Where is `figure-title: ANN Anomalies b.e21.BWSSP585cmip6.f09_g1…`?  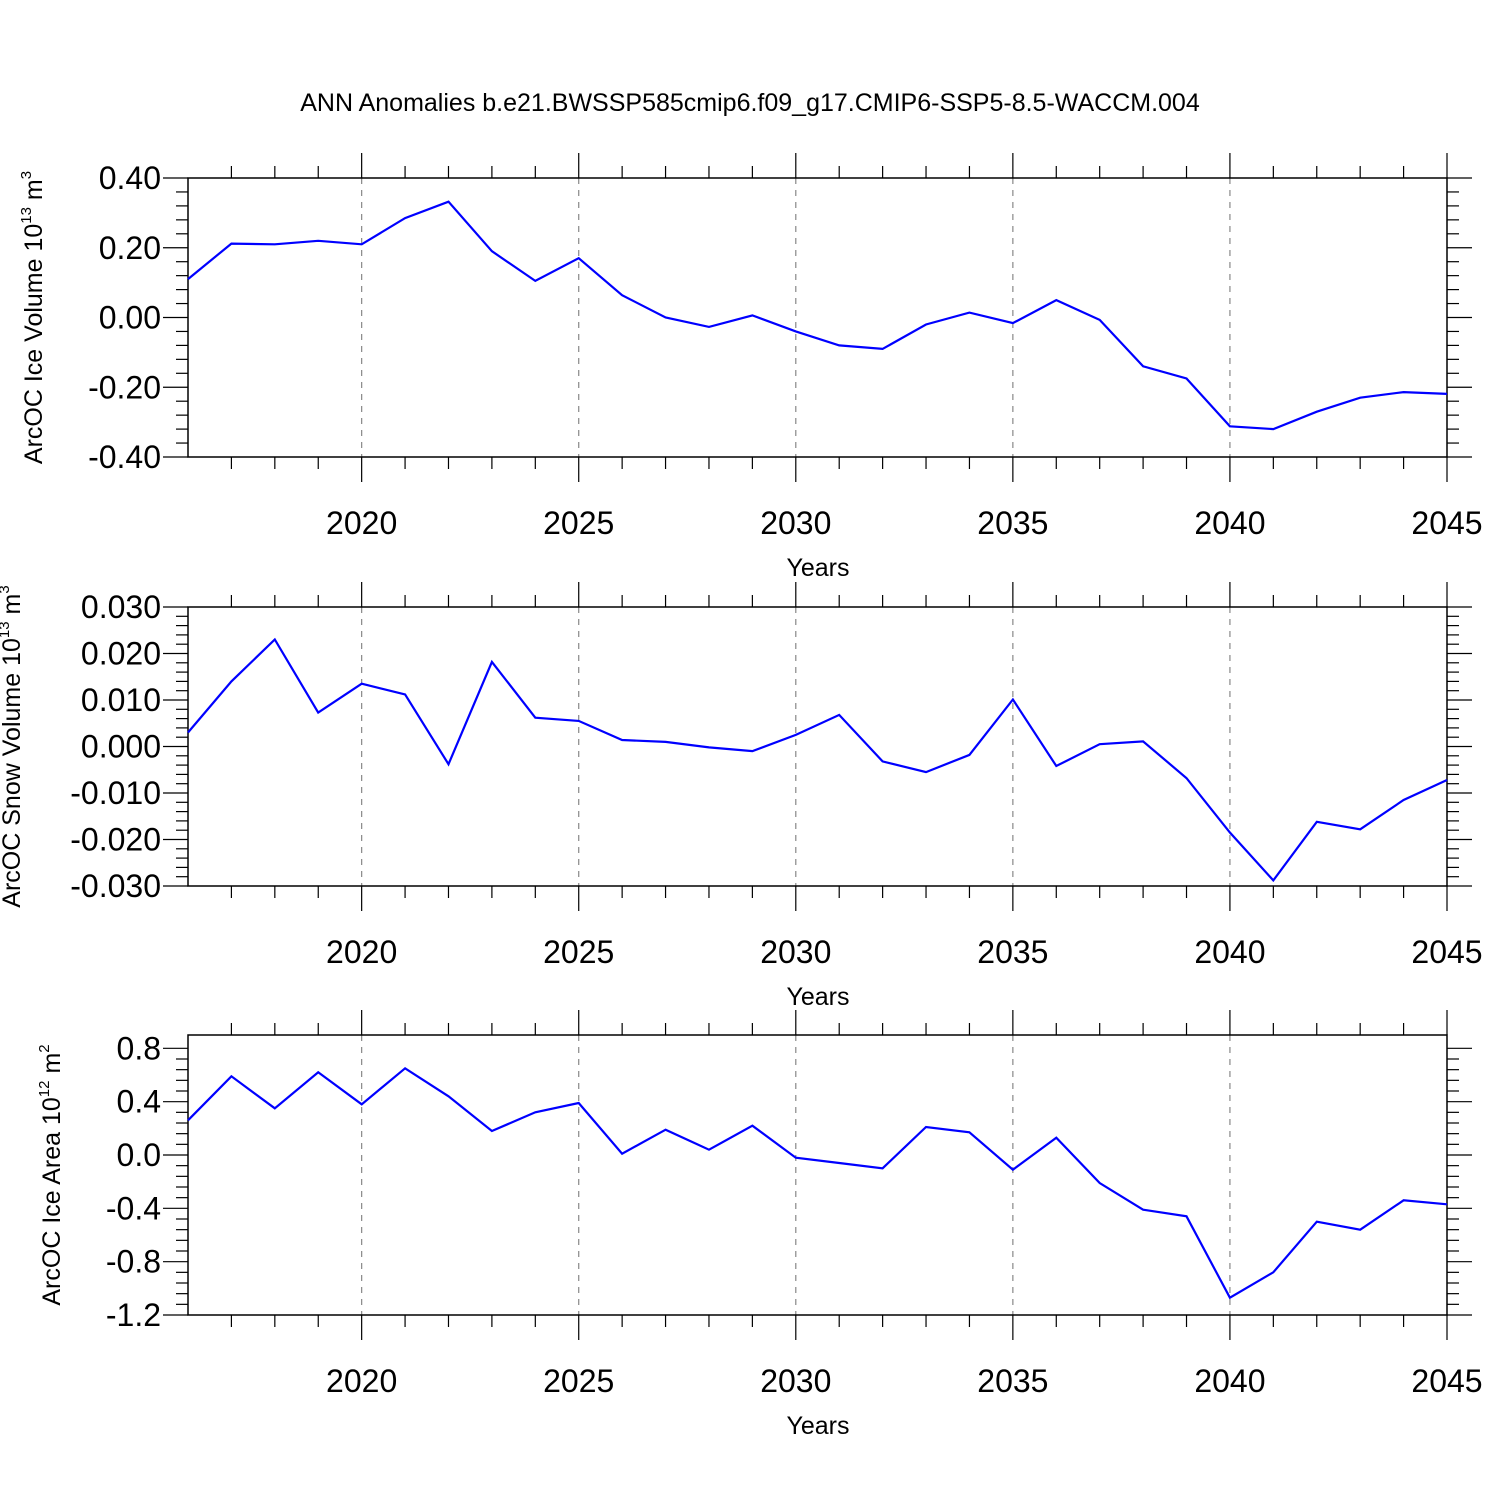 figure-title: ANN Anomalies b.e21.BWSSP585cmip6.f09_g1… is located at coordinates (750, 103).